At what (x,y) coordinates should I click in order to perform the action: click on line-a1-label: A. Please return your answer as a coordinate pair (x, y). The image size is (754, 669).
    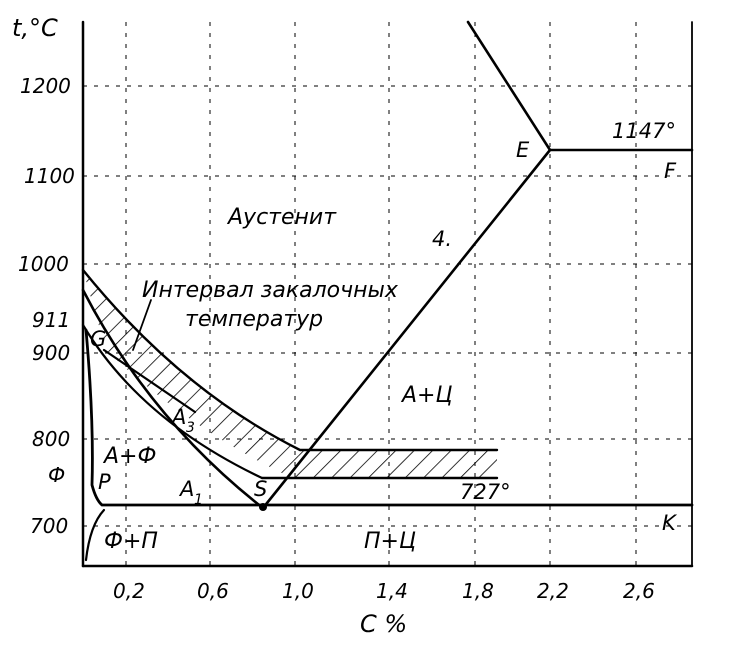
    Looking at the image, I should click on (186, 489).